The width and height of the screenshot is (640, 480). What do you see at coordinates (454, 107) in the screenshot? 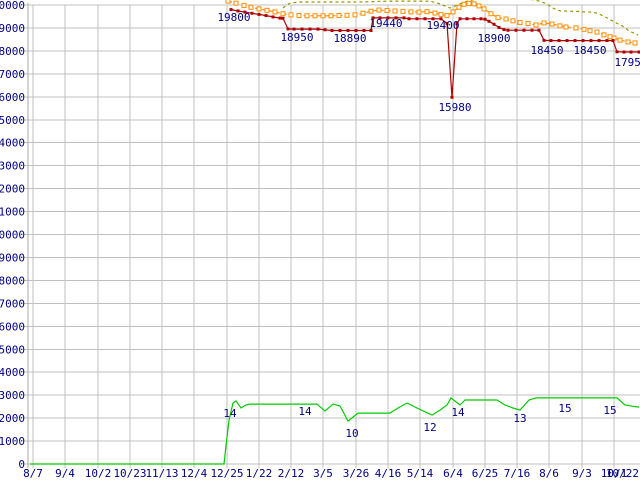
I see `value-label: 15980` at bounding box center [454, 107].